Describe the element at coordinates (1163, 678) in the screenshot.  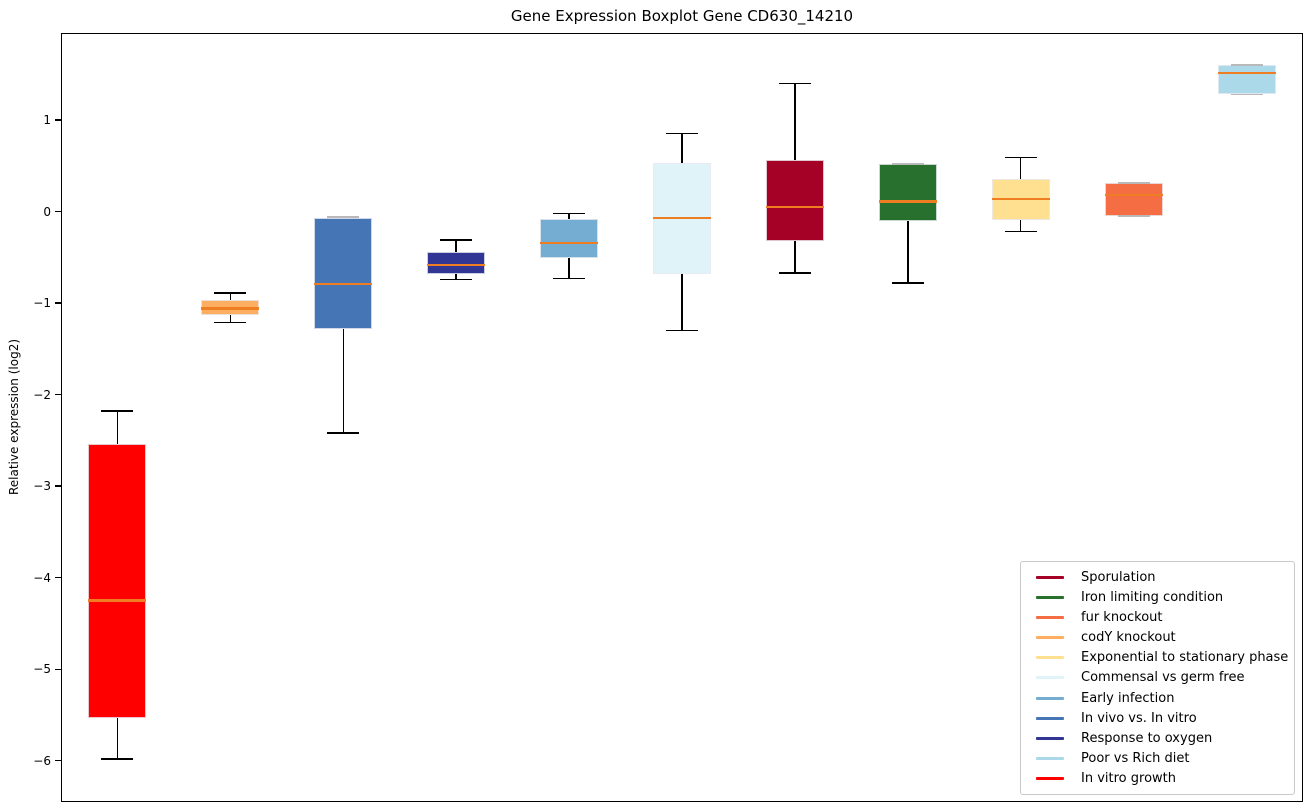
I see `legend-item-label: Commensal vs germ free` at that location.